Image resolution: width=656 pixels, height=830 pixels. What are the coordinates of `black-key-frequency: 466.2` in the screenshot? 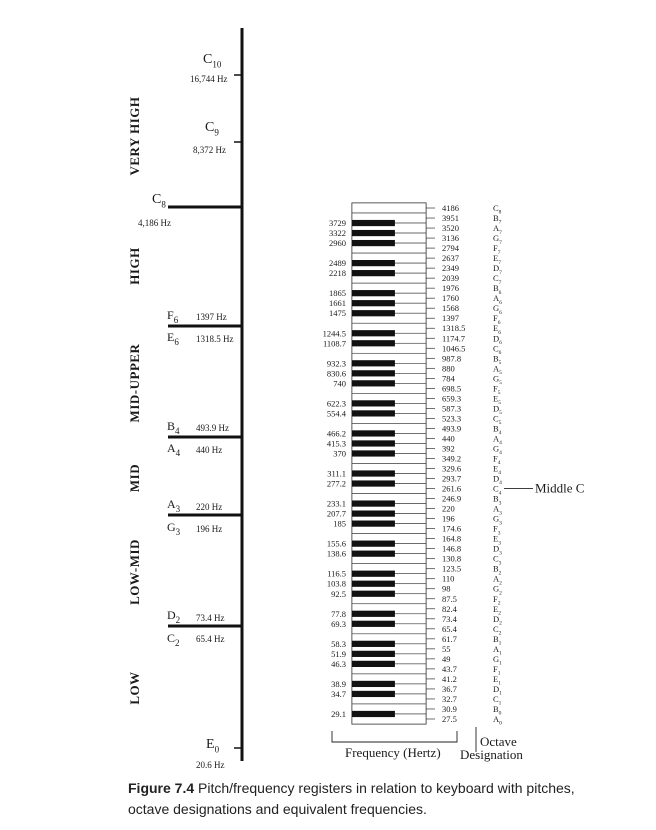 It's located at (336, 433).